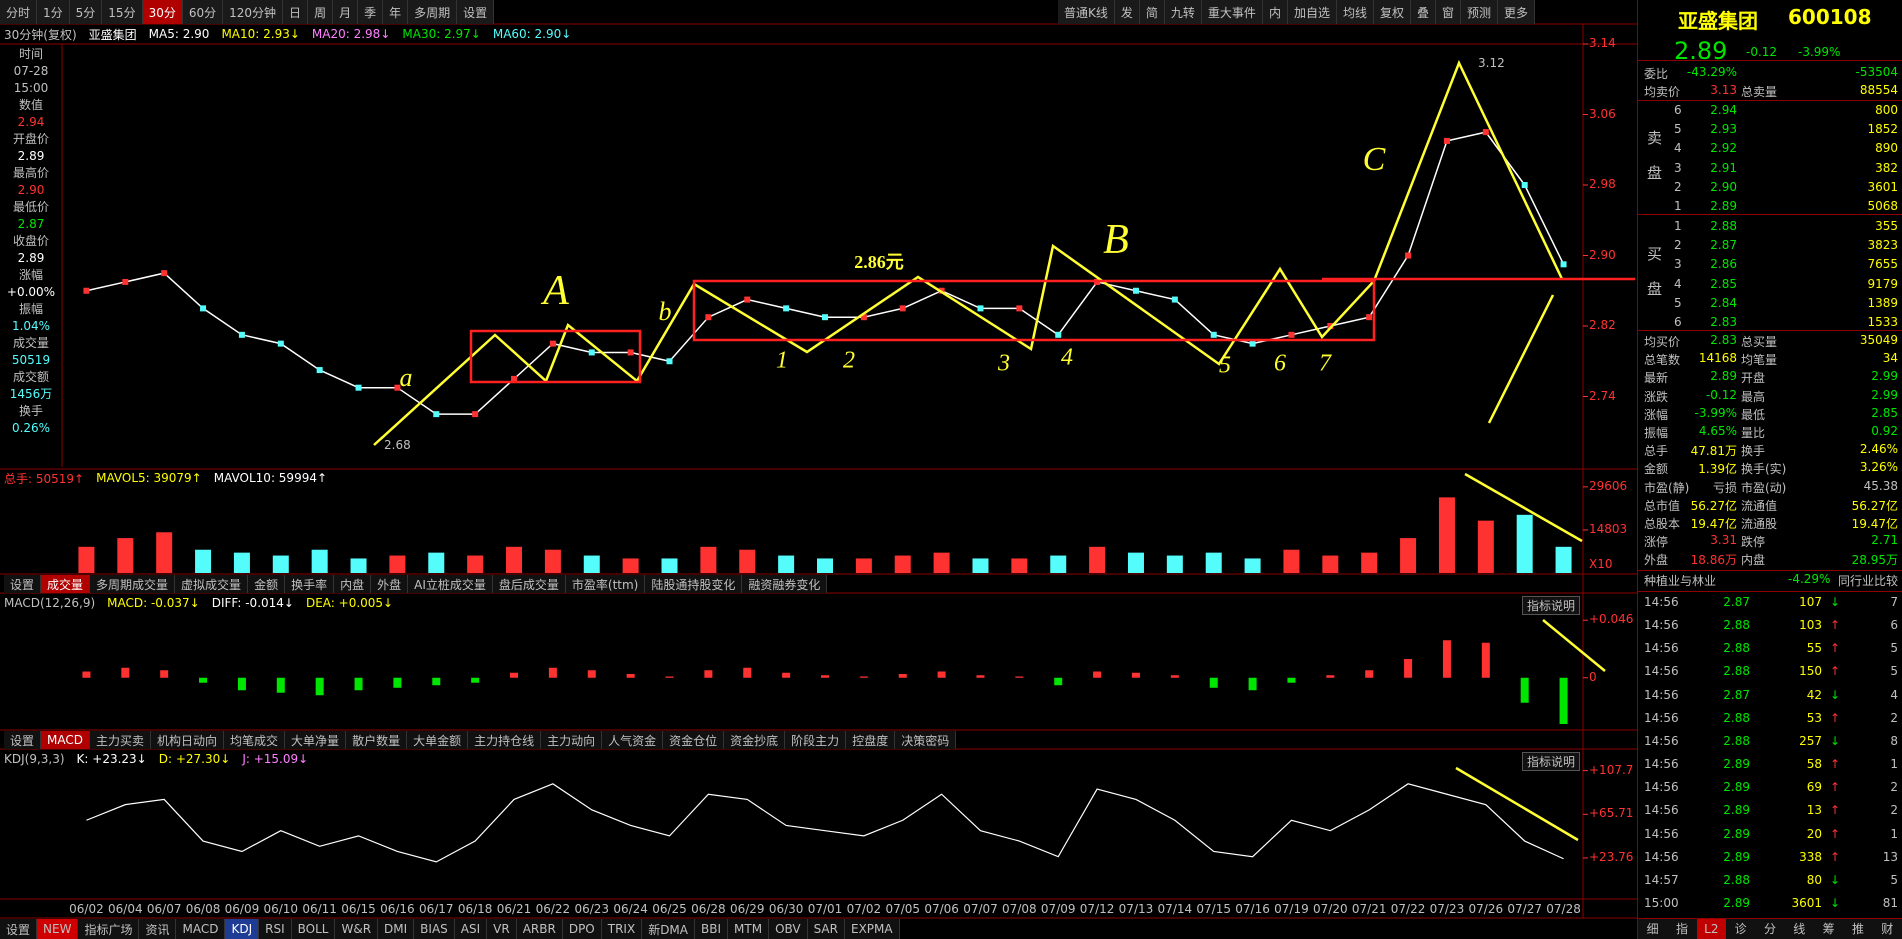  Describe the element at coordinates (121, 740) in the screenshot. I see `tab: 主力买卖` at that location.